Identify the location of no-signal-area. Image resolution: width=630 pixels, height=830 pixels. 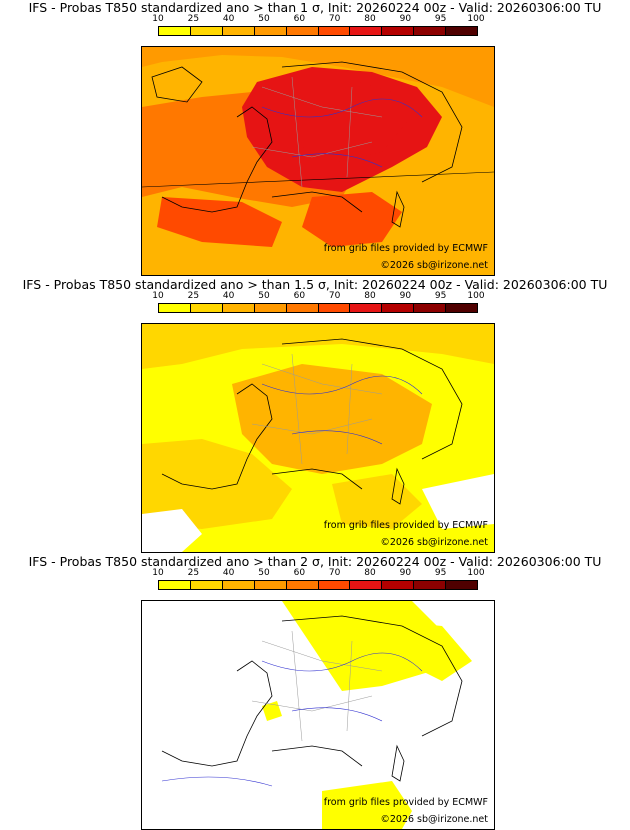
(172, 530).